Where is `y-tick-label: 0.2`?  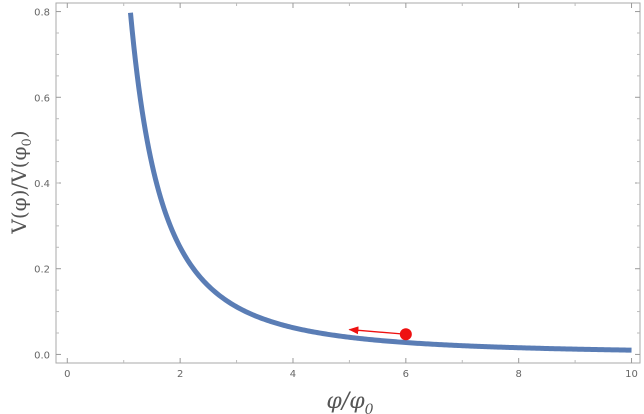
y-tick-label: 0.2 is located at coordinates (42, 270).